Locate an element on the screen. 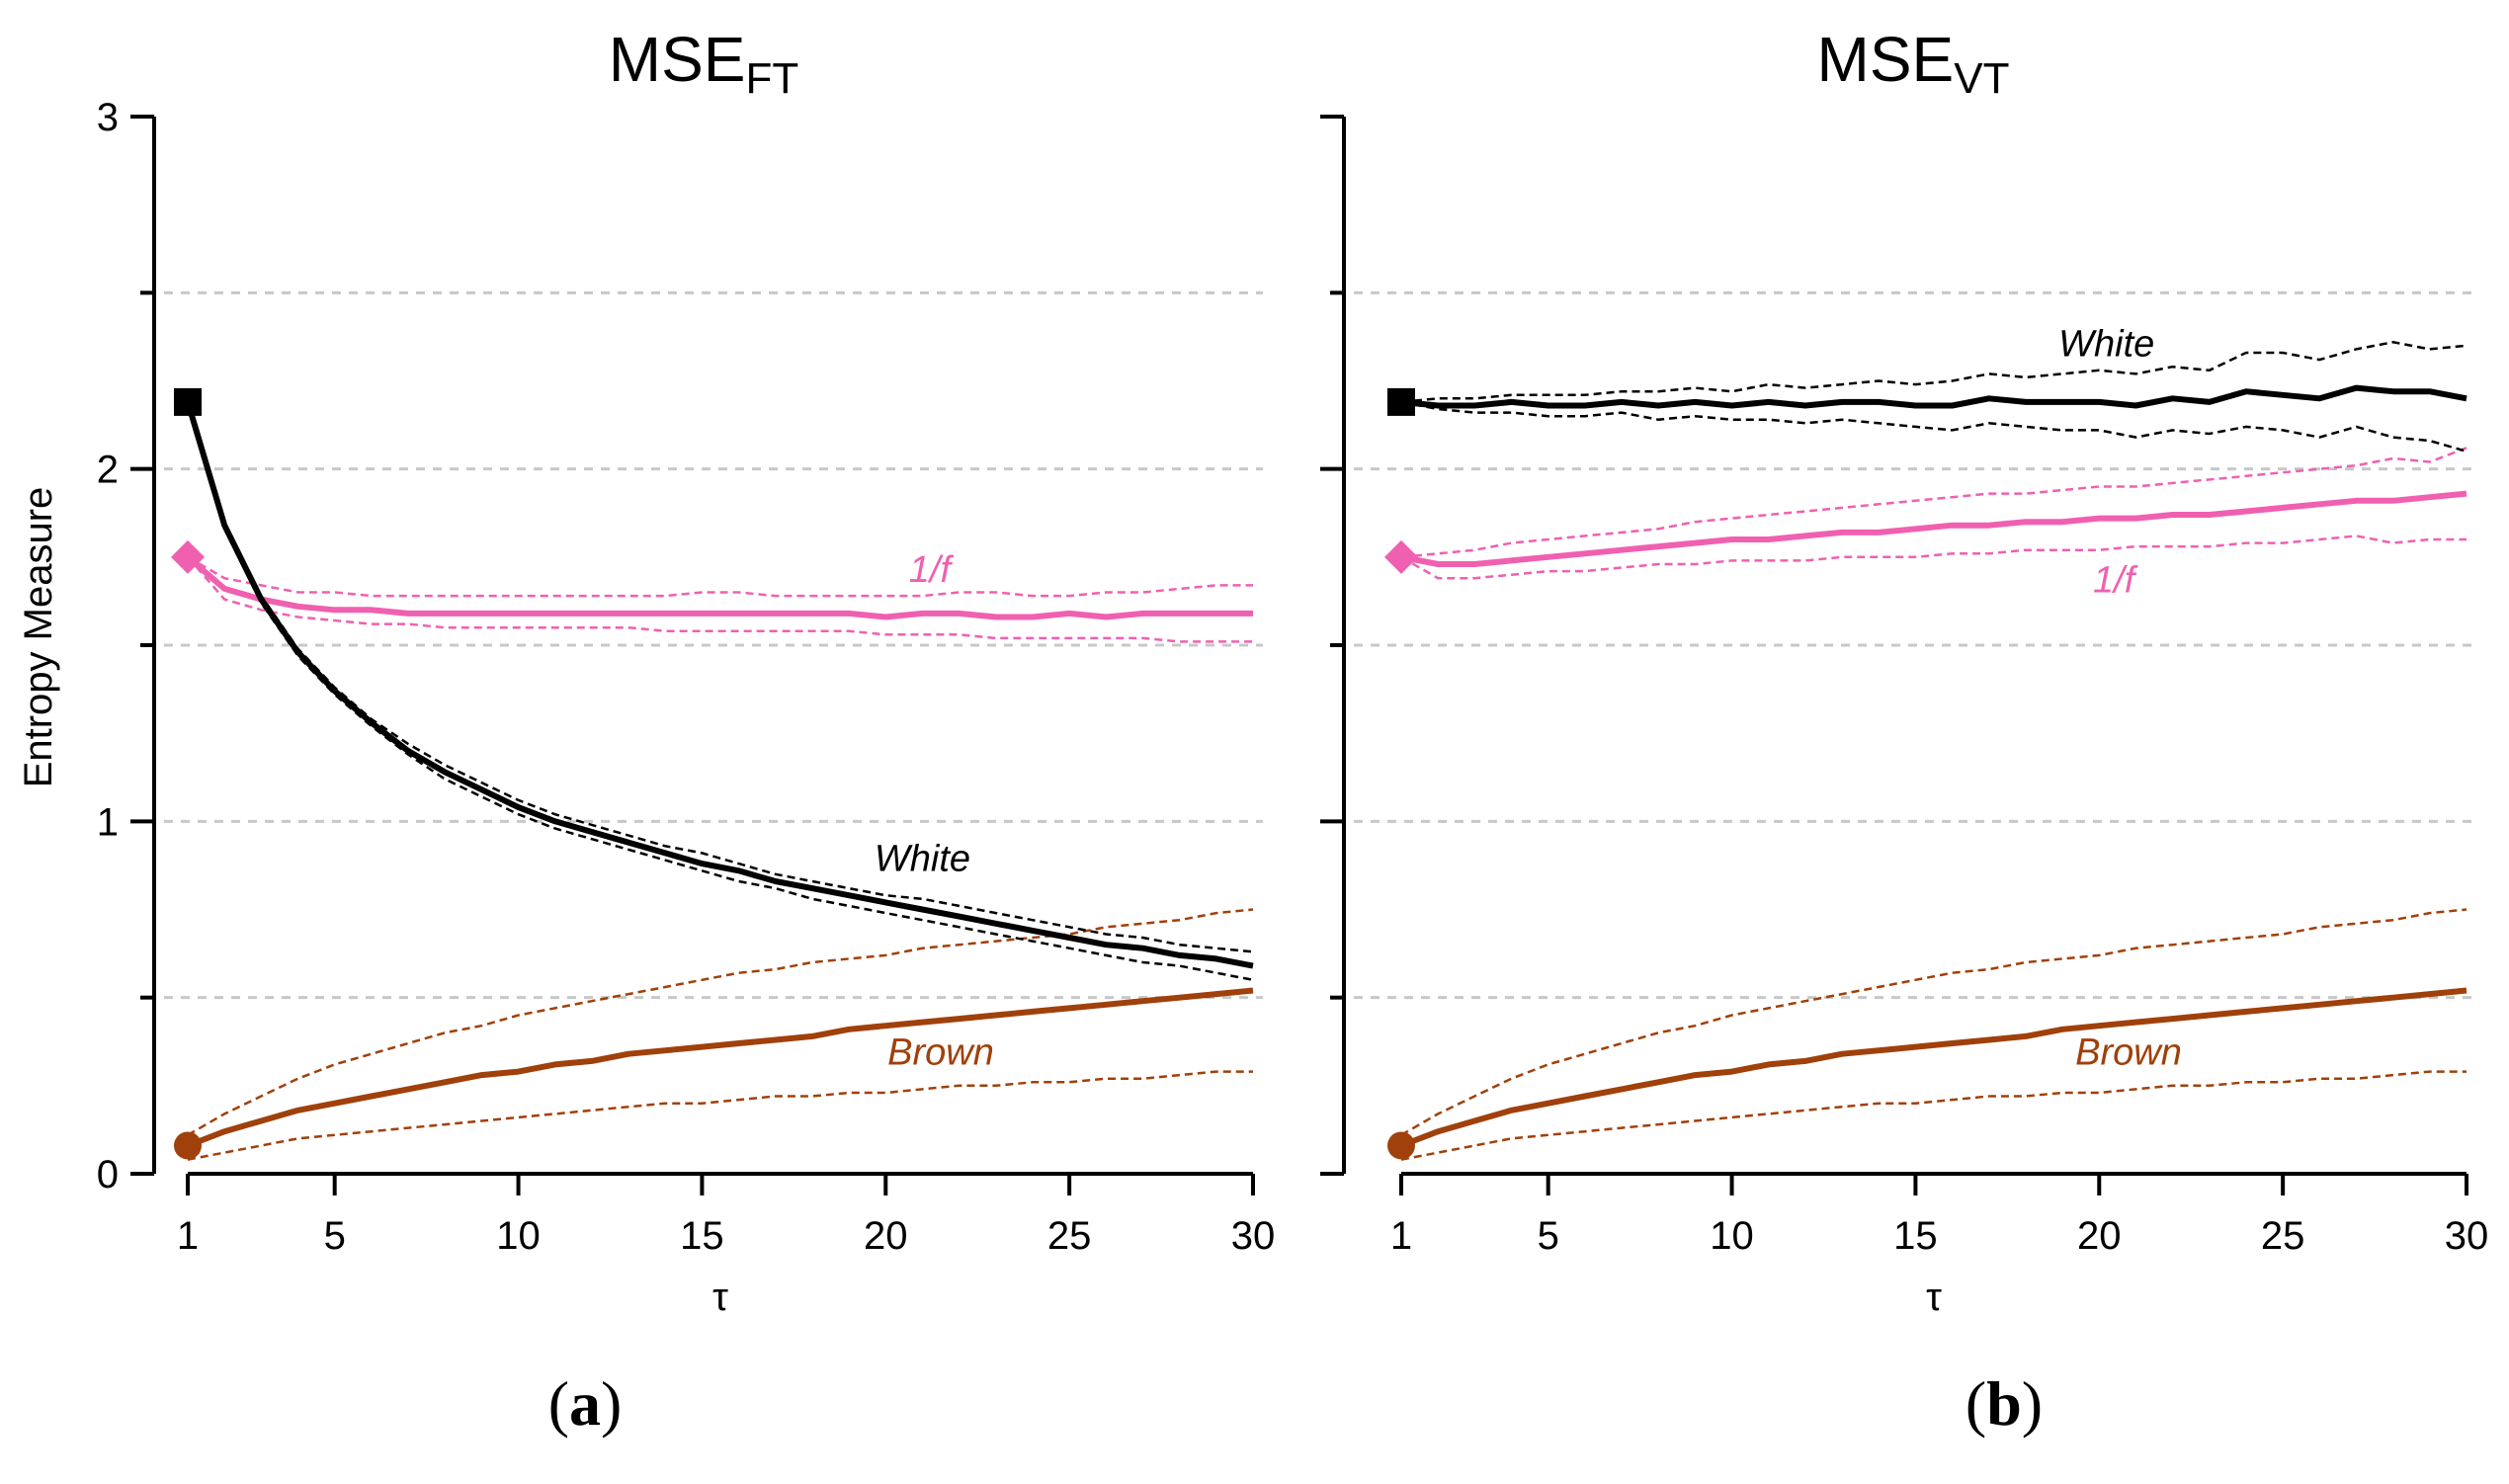  panel-letter-b: (b) is located at coordinates (2004, 1403).